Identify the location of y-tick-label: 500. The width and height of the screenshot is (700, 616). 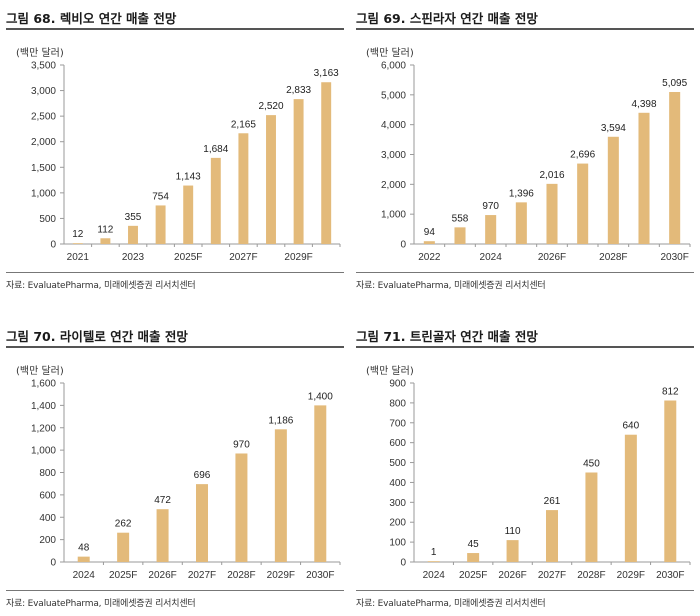
(47, 219).